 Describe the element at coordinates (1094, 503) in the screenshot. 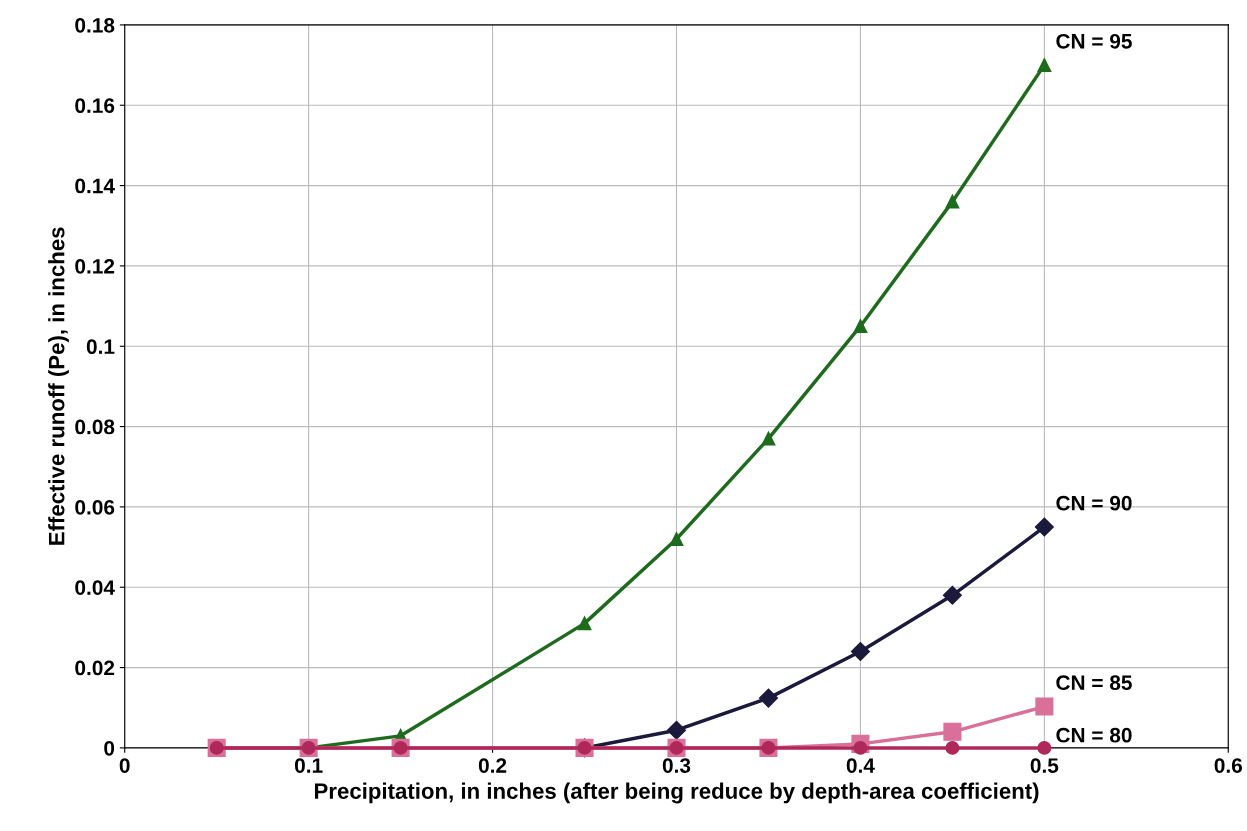

I see `series-label: CN = 90` at that location.